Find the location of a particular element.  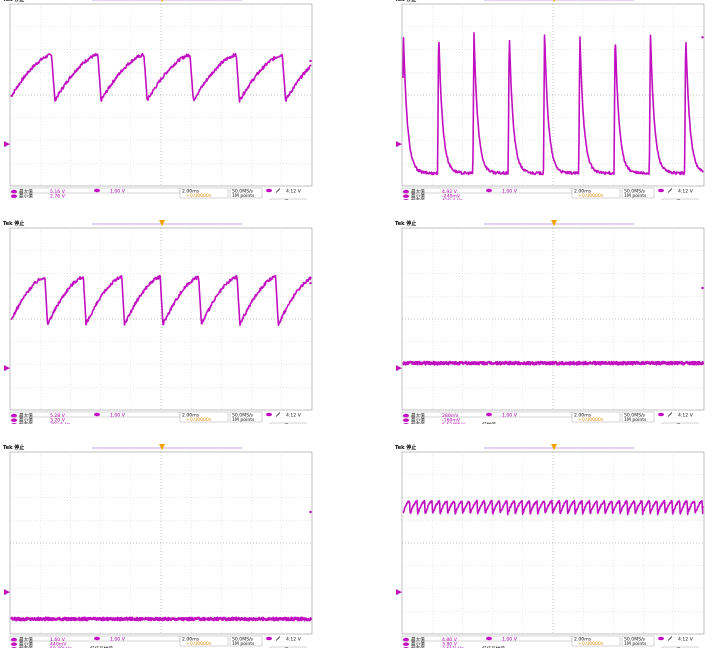

measure-value: 4.80 V is located at coordinates (450, 640).